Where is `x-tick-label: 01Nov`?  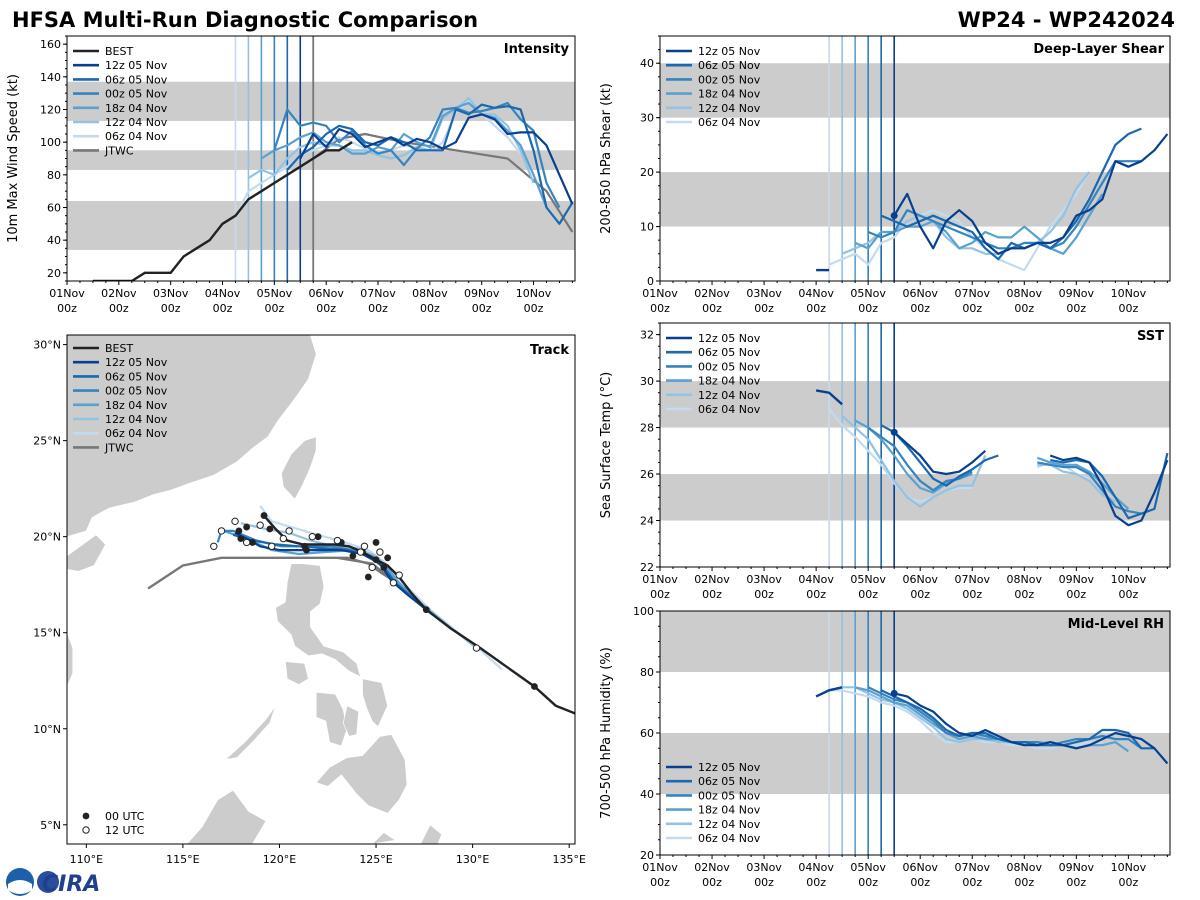
x-tick-label: 01Nov is located at coordinates (67, 293).